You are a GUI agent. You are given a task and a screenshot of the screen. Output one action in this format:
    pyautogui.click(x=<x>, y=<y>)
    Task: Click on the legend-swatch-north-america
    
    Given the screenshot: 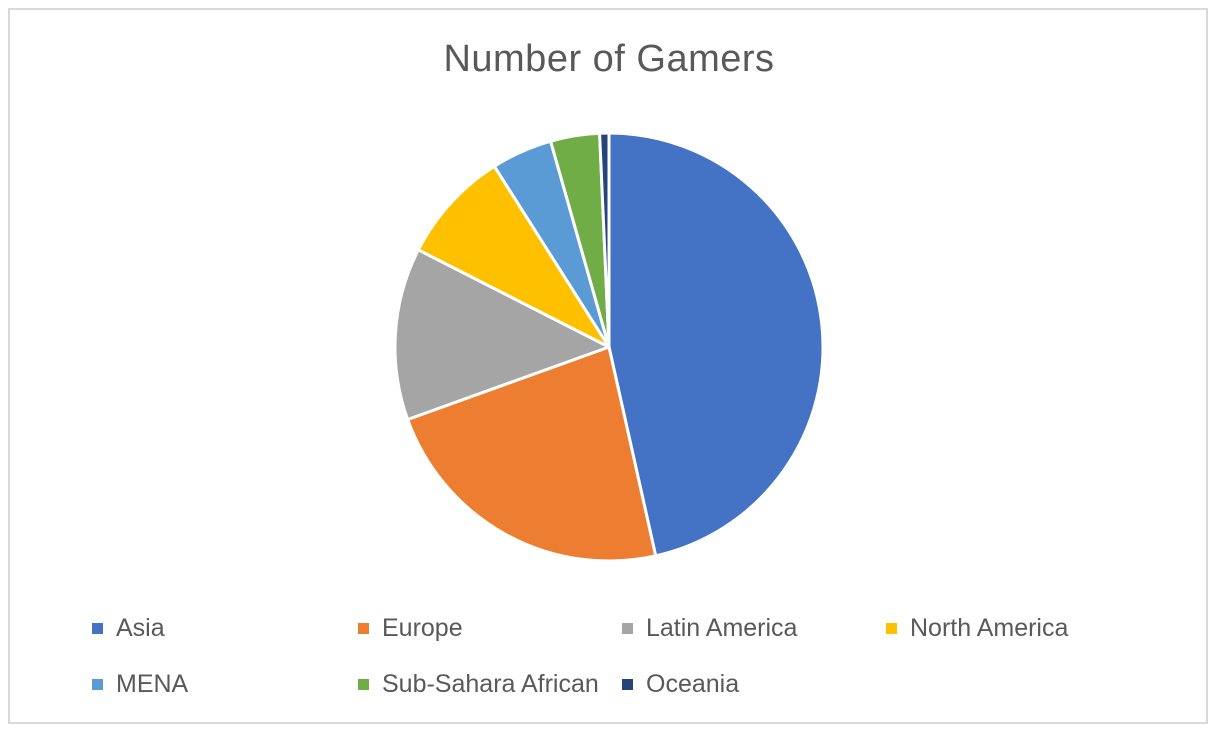 What is the action you would take?
    pyautogui.click(x=891, y=628)
    